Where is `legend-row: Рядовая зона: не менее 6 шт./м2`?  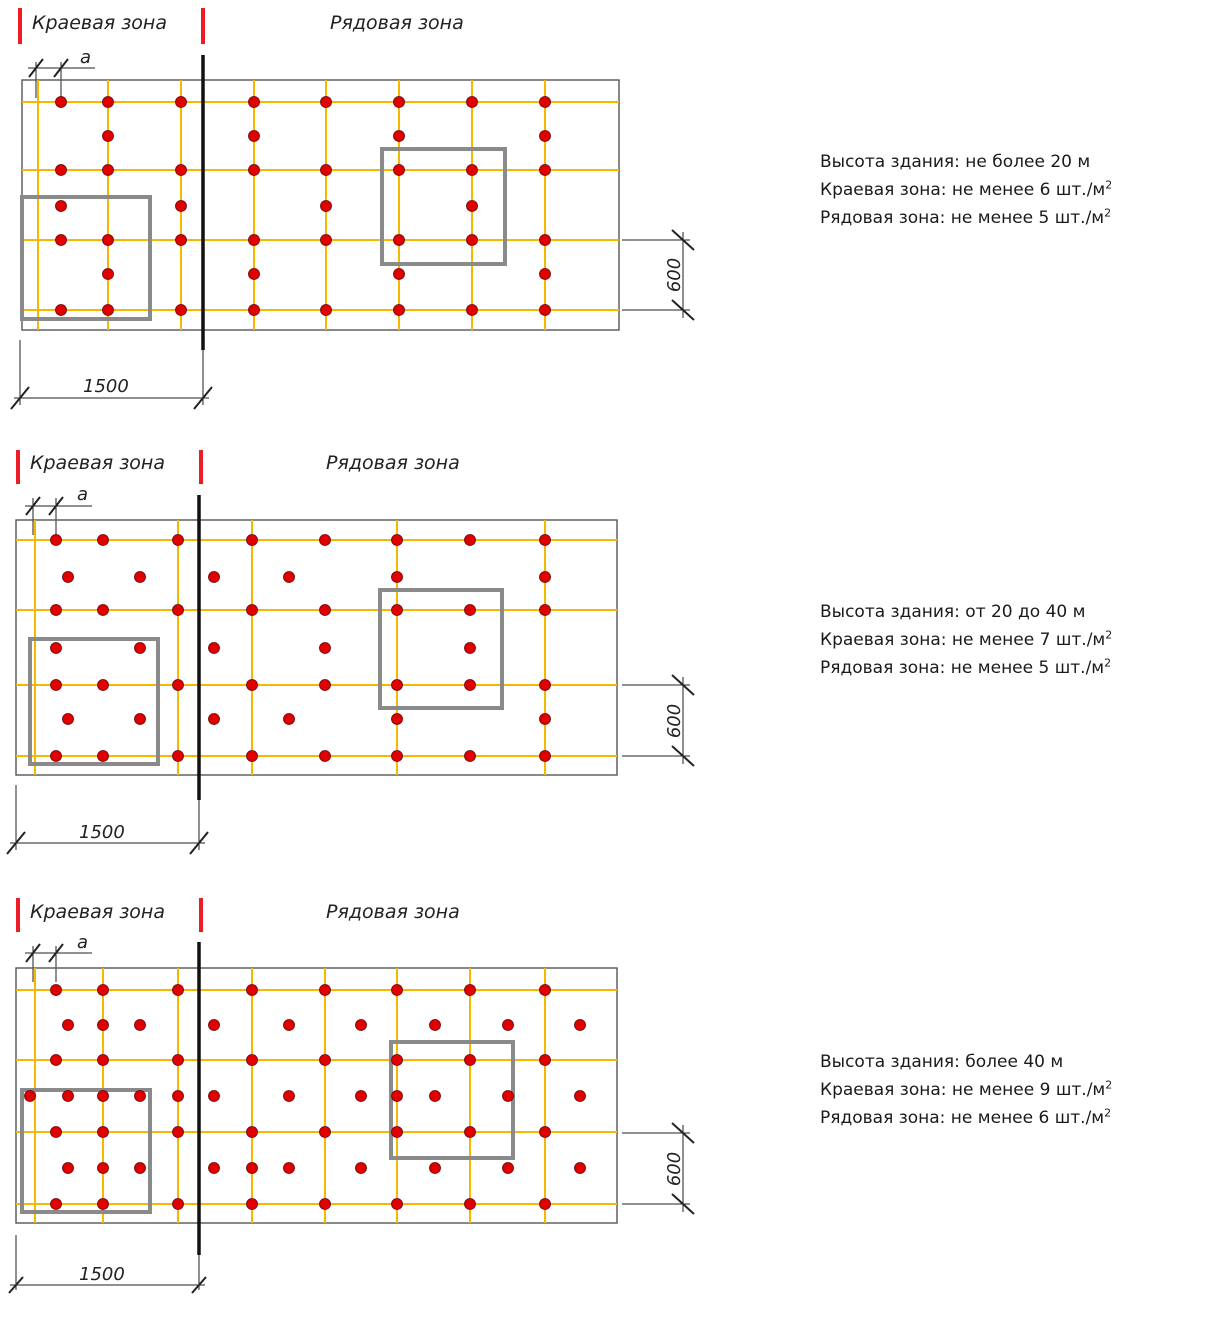 legend-row: Рядовая зона: не менее 6 шт./м2 is located at coordinates (966, 1117).